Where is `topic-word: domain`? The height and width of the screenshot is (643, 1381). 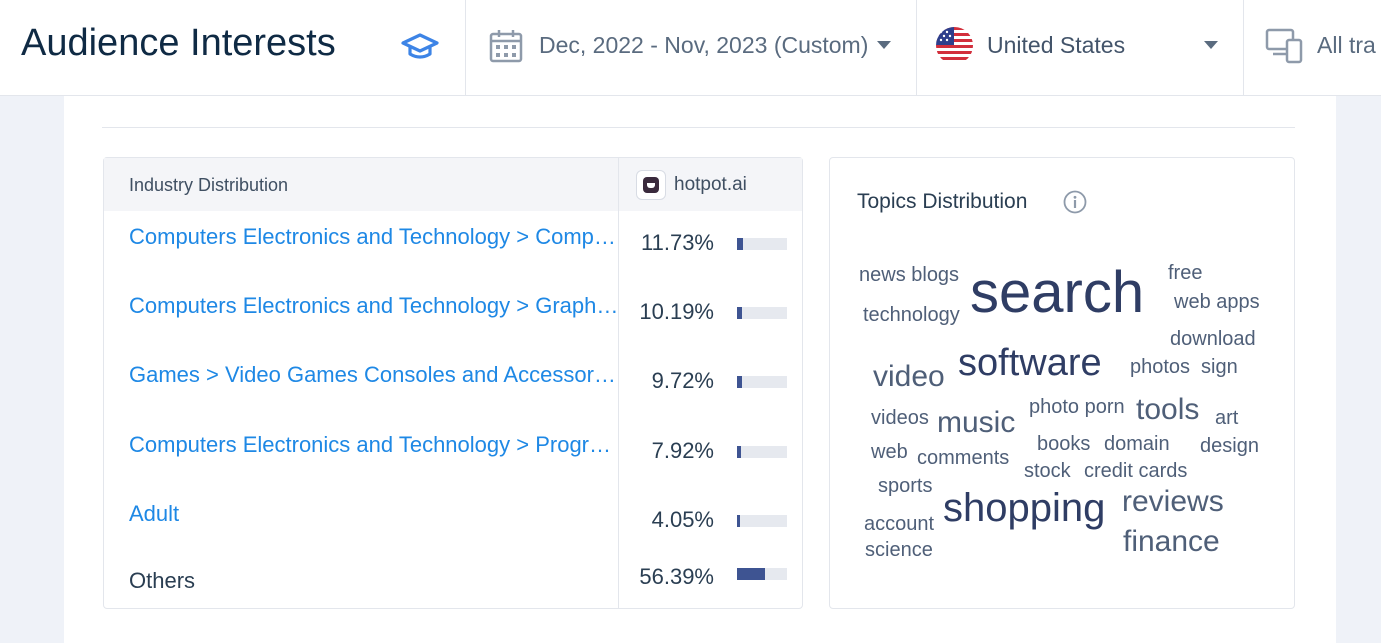
topic-word: domain is located at coordinates (1137, 444).